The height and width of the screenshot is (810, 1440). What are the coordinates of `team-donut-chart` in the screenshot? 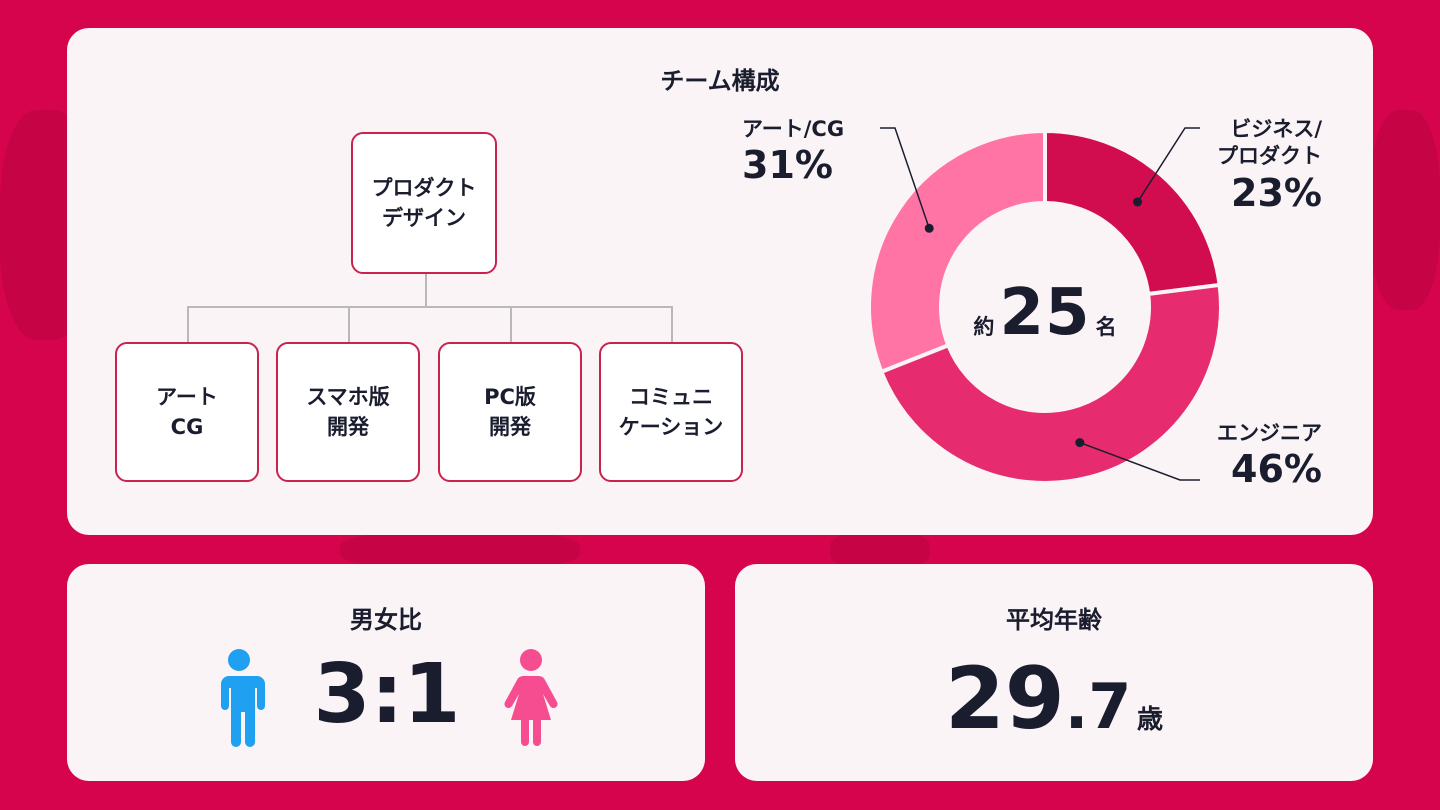 It's located at (1045, 306).